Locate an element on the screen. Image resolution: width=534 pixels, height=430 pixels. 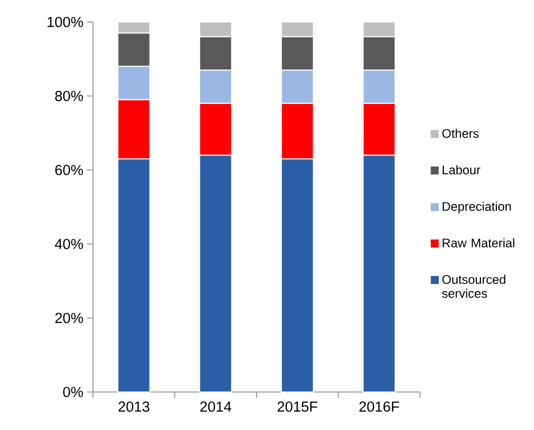
x-tick-label: 2014 is located at coordinates (216, 407).